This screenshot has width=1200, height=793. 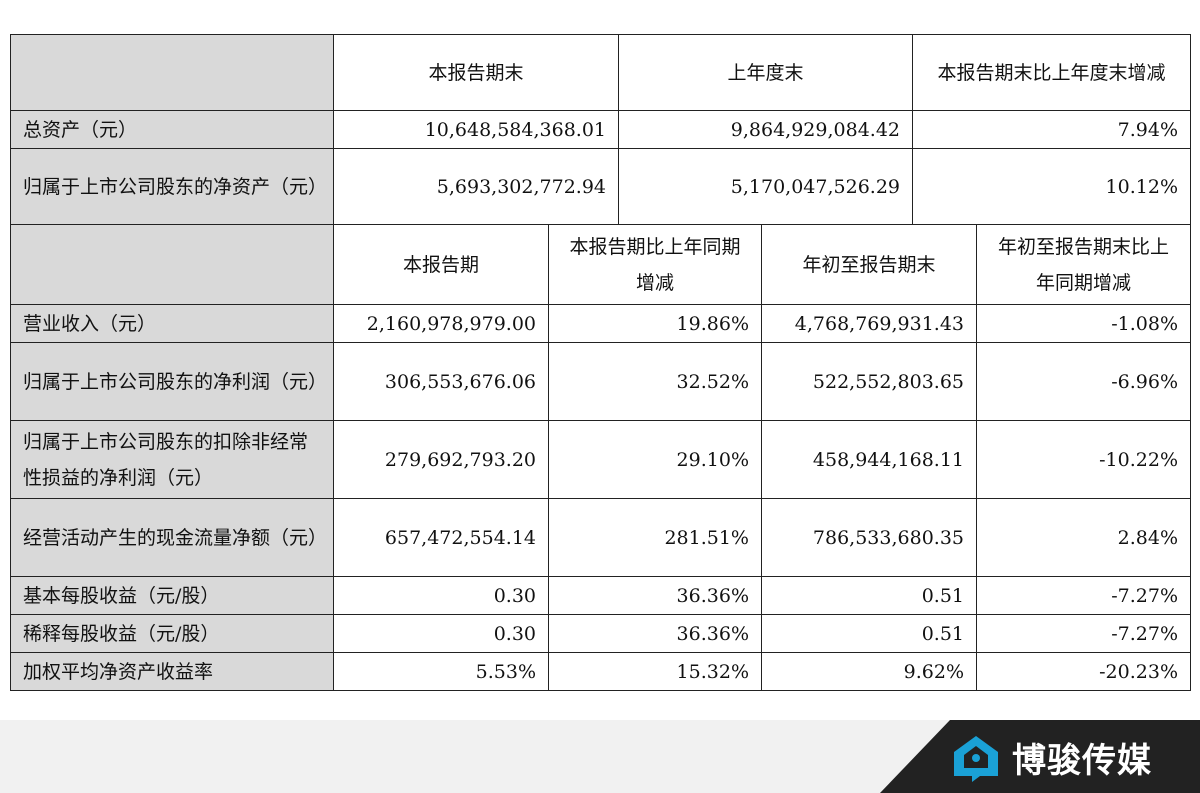 What do you see at coordinates (441, 323) in the screenshot?
I see `value-period: 2,160,978,979.00` at bounding box center [441, 323].